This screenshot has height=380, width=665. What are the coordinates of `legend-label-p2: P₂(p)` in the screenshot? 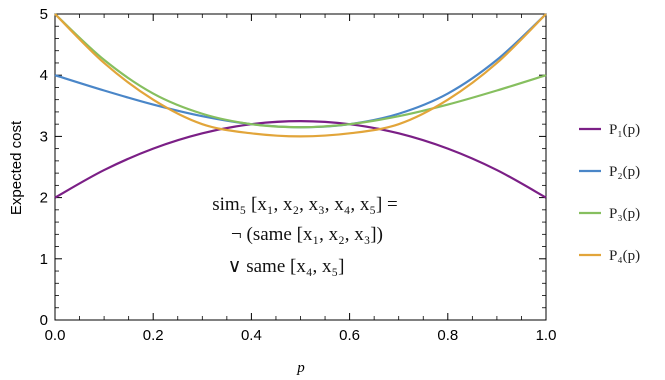 It's located at (624, 172).